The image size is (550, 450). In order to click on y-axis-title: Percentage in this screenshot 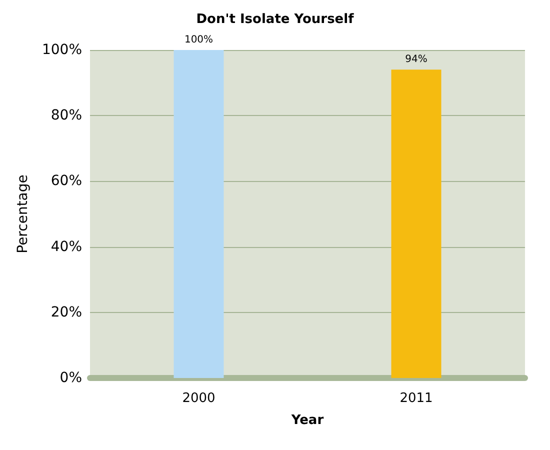, I will do `click(23, 214)`.